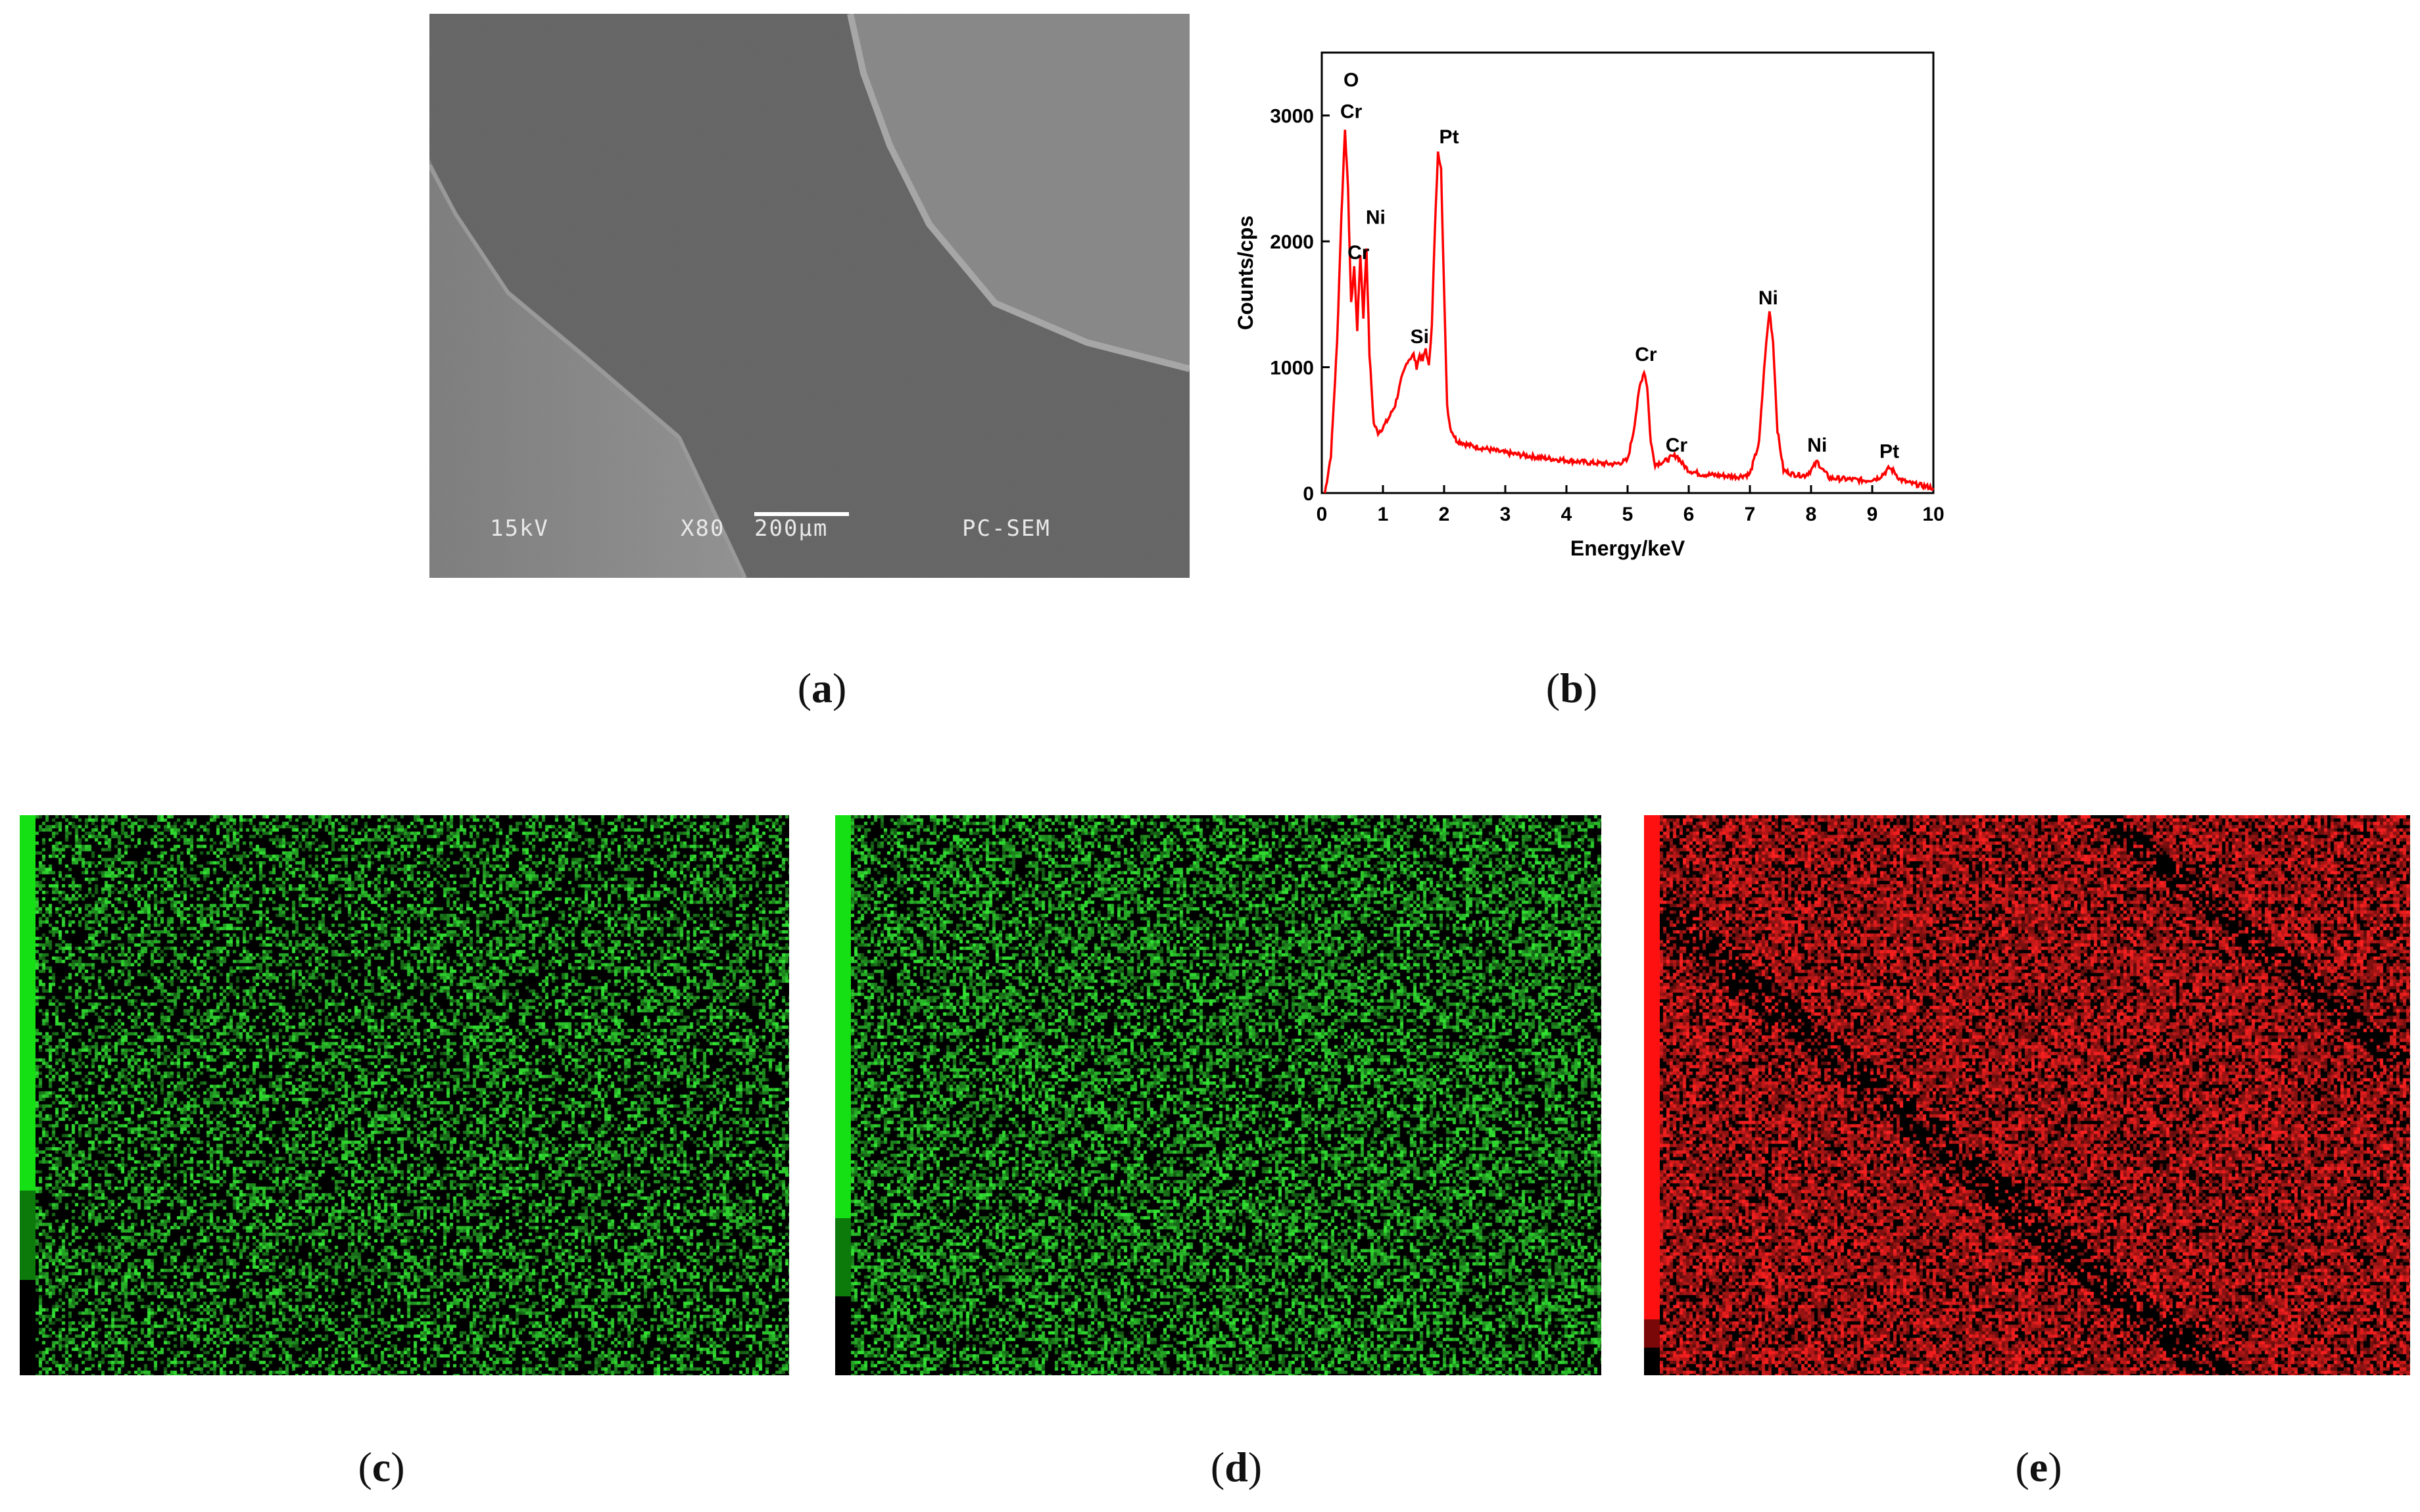 The image size is (2420, 1512). Describe the element at coordinates (1873, 514) in the screenshot. I see `x-tick-label: 9` at that location.